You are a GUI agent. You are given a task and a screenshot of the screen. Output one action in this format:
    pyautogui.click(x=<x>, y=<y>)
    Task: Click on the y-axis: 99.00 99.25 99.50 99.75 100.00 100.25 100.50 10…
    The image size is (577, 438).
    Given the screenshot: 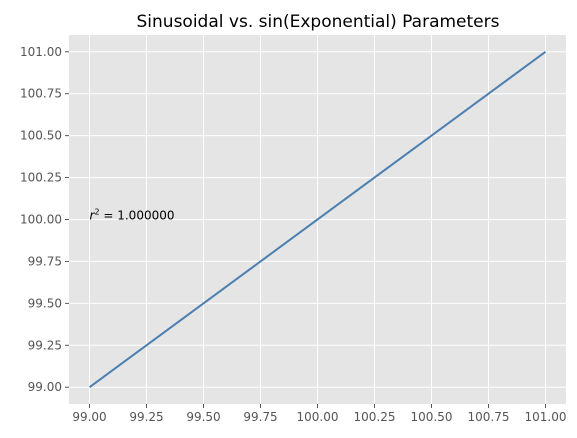 What is the action you would take?
    pyautogui.click(x=44, y=219)
    